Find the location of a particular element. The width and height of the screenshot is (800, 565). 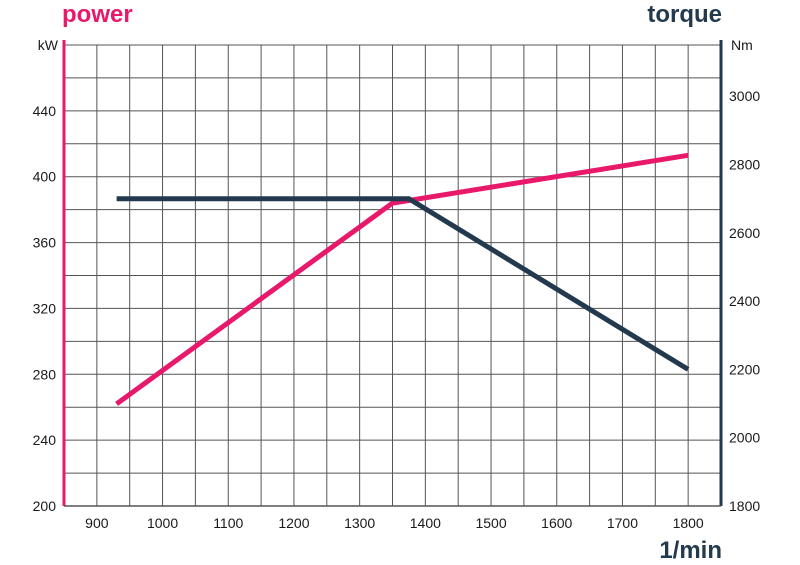

y-left-tick-label: 320 is located at coordinates (45, 308).